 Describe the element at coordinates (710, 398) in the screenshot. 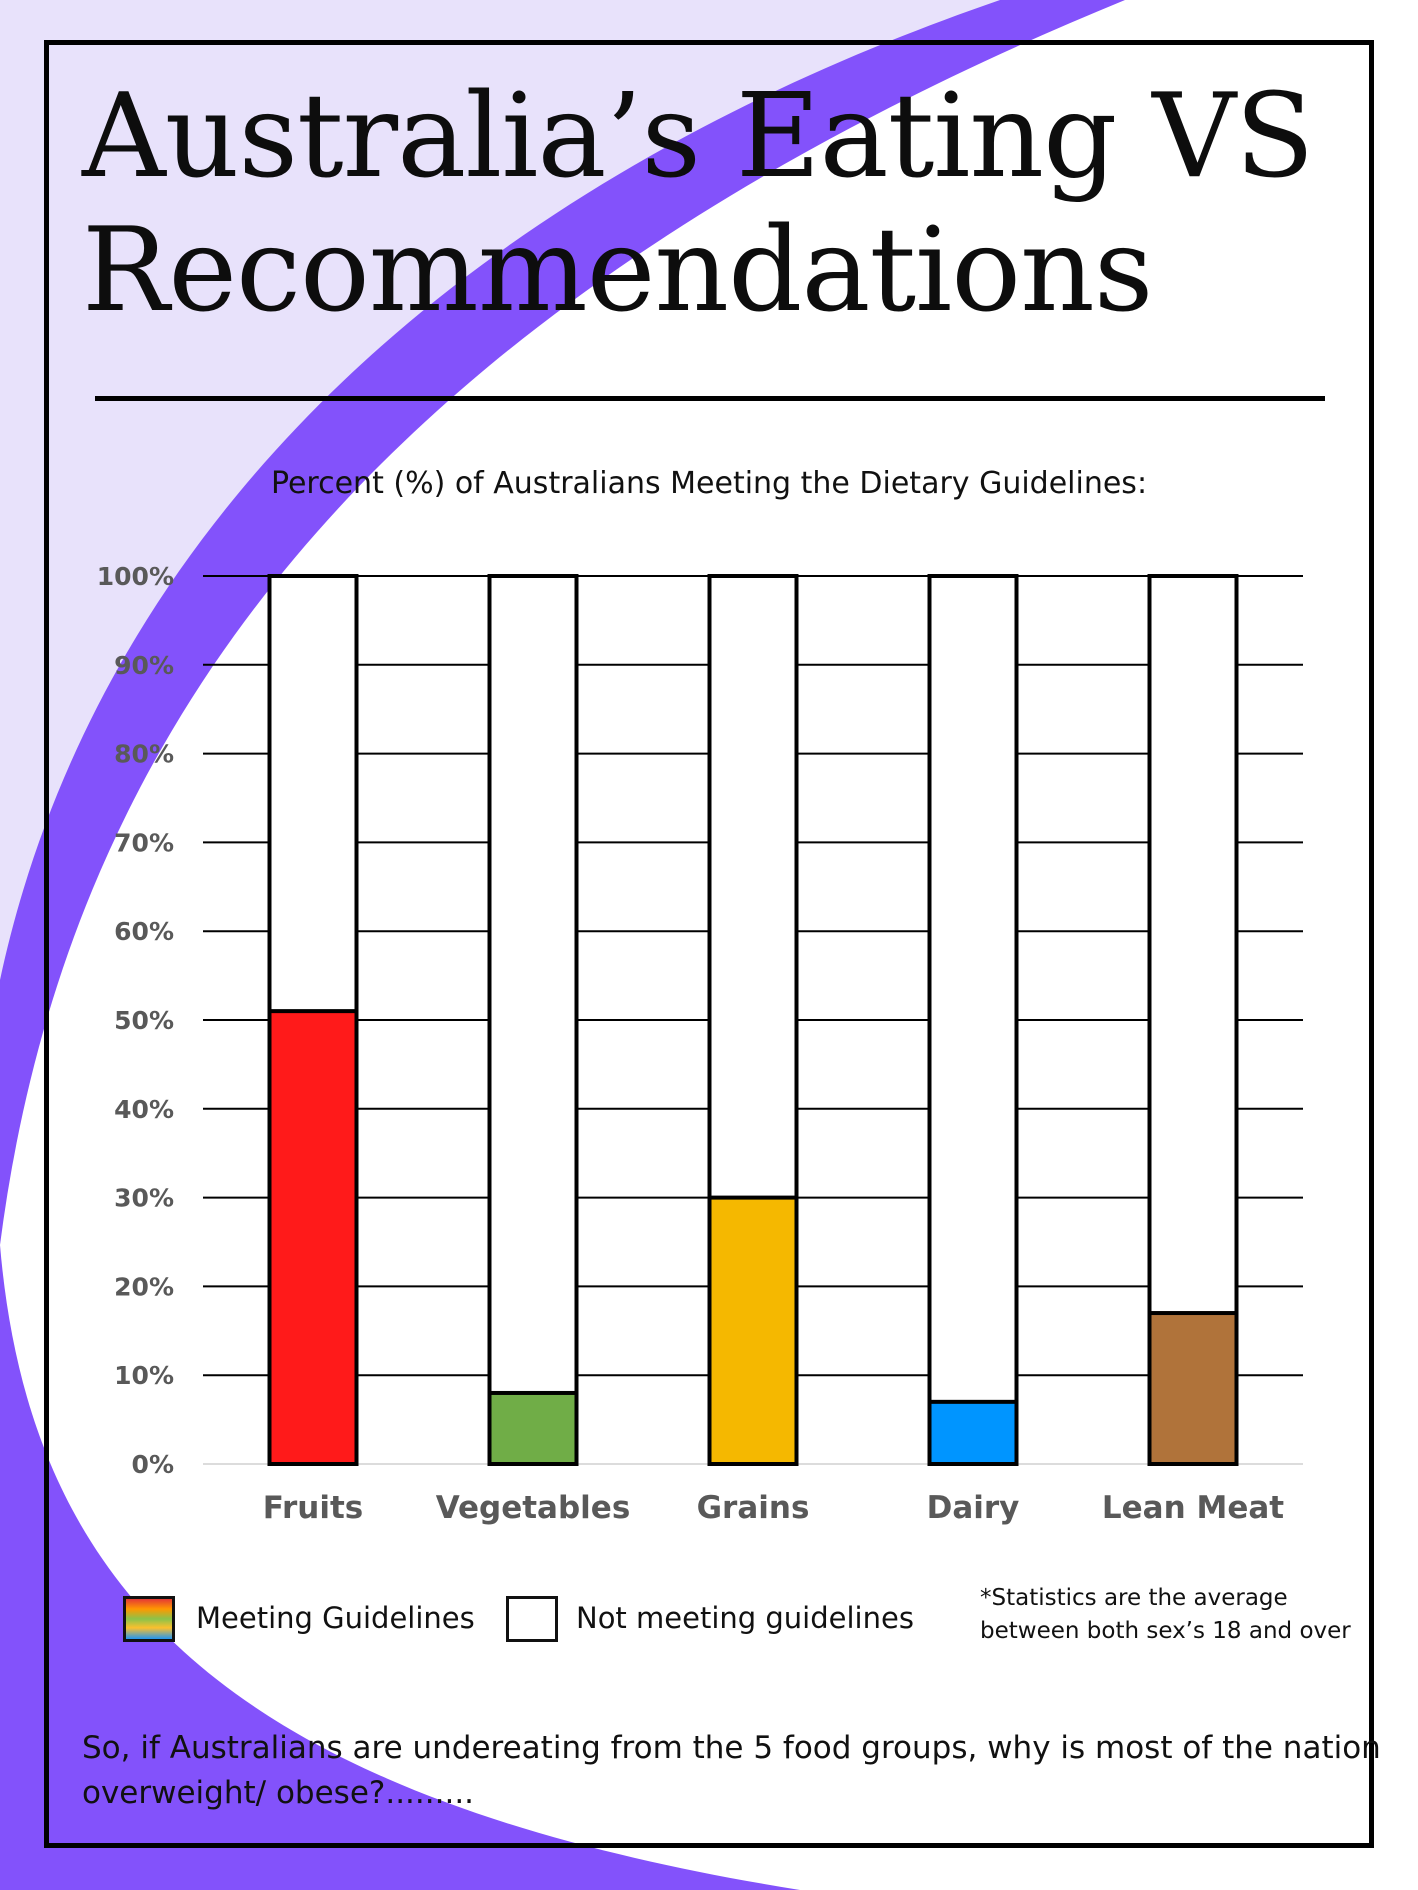

I see `title-divider` at that location.